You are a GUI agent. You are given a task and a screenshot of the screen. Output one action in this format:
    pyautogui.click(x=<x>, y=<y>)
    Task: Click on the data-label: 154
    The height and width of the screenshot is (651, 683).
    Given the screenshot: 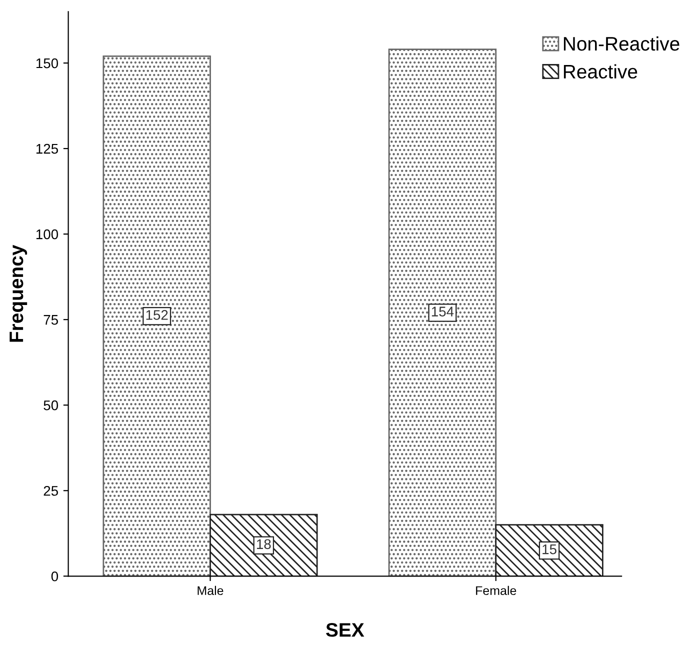 What is the action you would take?
    pyautogui.click(x=443, y=311)
    